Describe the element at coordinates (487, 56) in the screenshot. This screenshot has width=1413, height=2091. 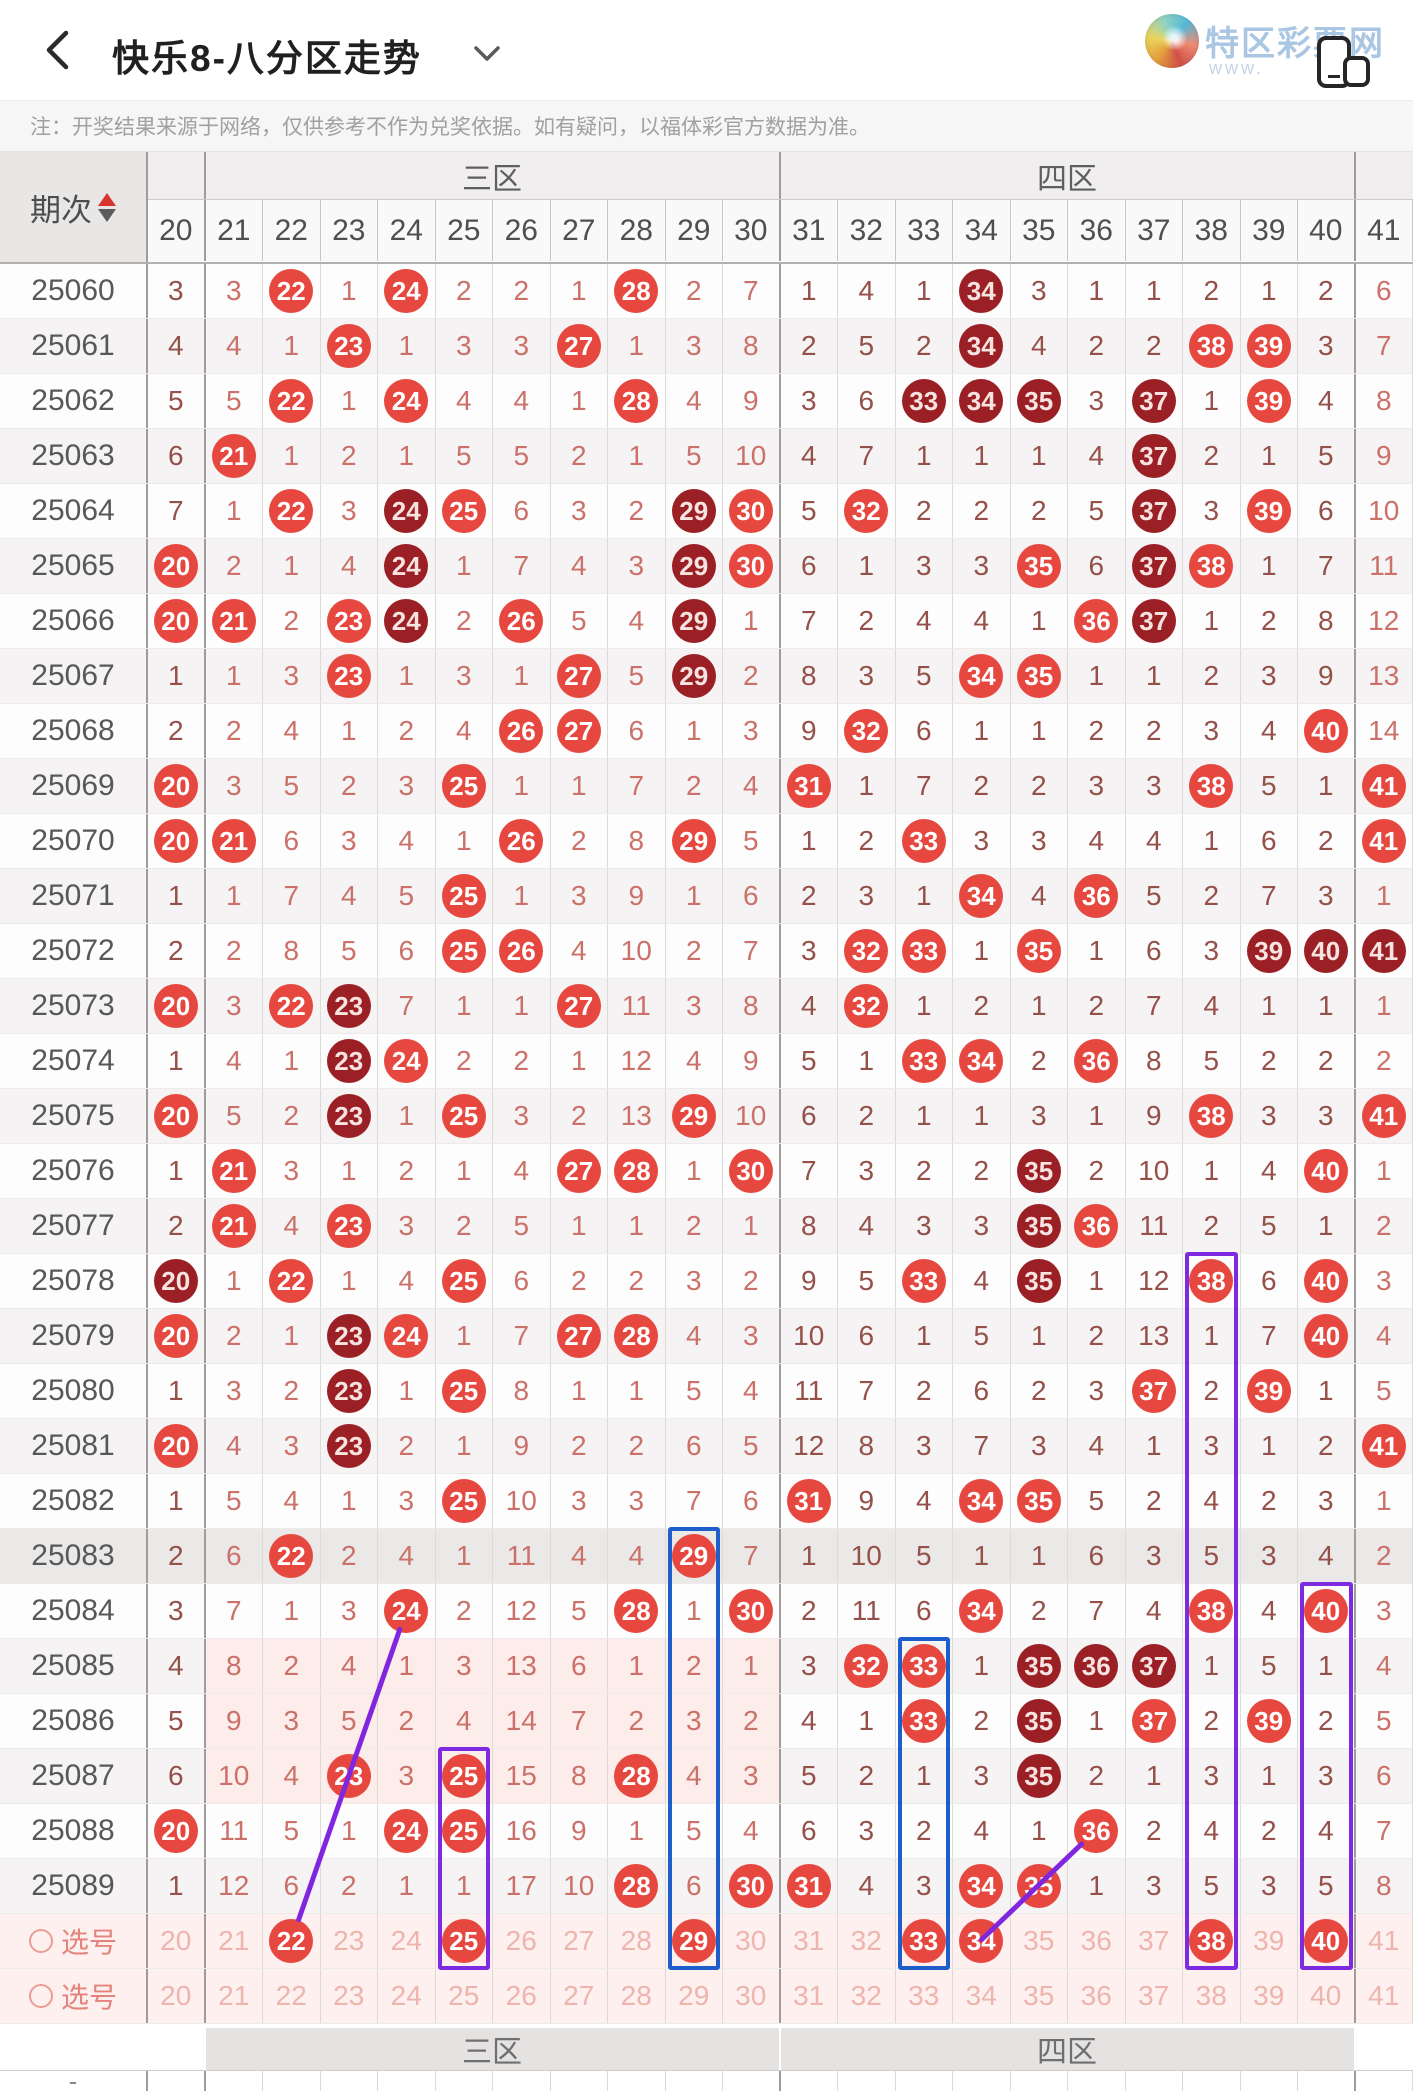
I see `title-dropdown-caret` at that location.